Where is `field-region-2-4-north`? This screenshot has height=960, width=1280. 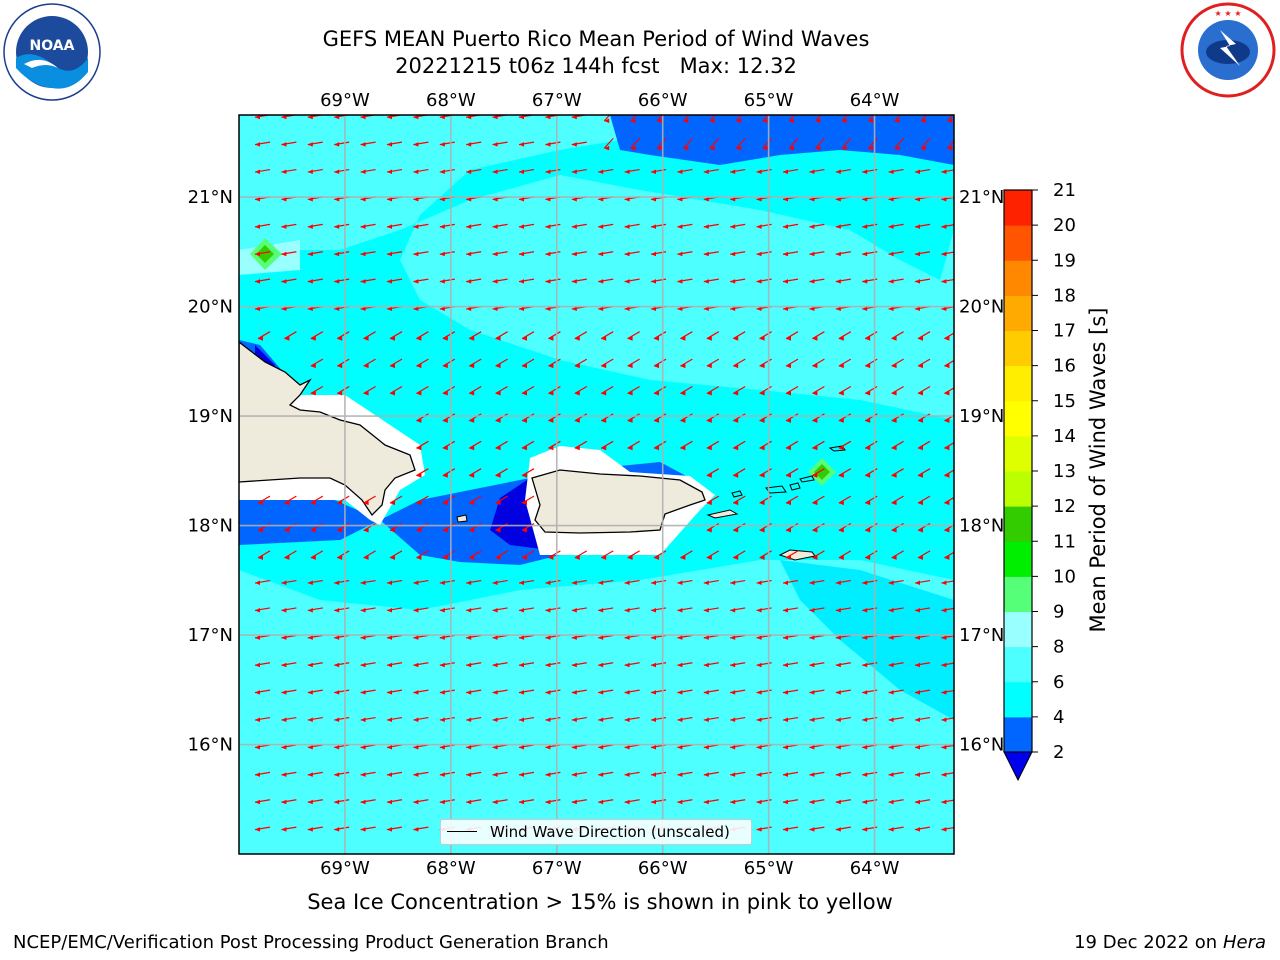
field-region-2-4-north is located at coordinates (782, 140).